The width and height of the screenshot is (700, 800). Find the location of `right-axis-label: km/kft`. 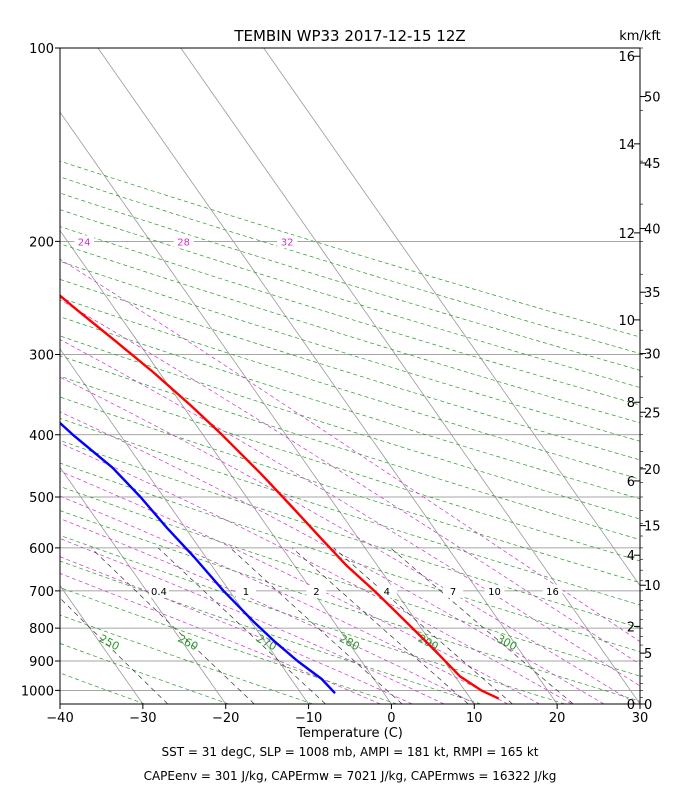

right-axis-label: km/kft is located at coordinates (640, 36).